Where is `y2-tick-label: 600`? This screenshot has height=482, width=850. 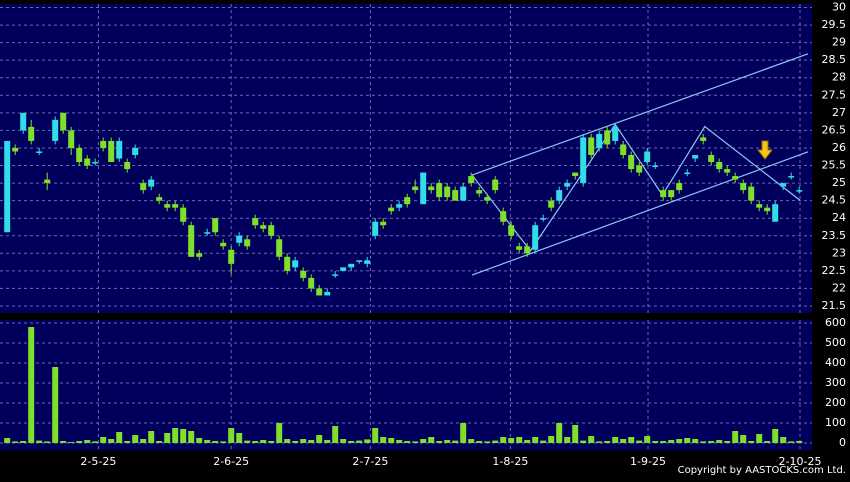 y2-tick-label: 600 is located at coordinates (835, 322).